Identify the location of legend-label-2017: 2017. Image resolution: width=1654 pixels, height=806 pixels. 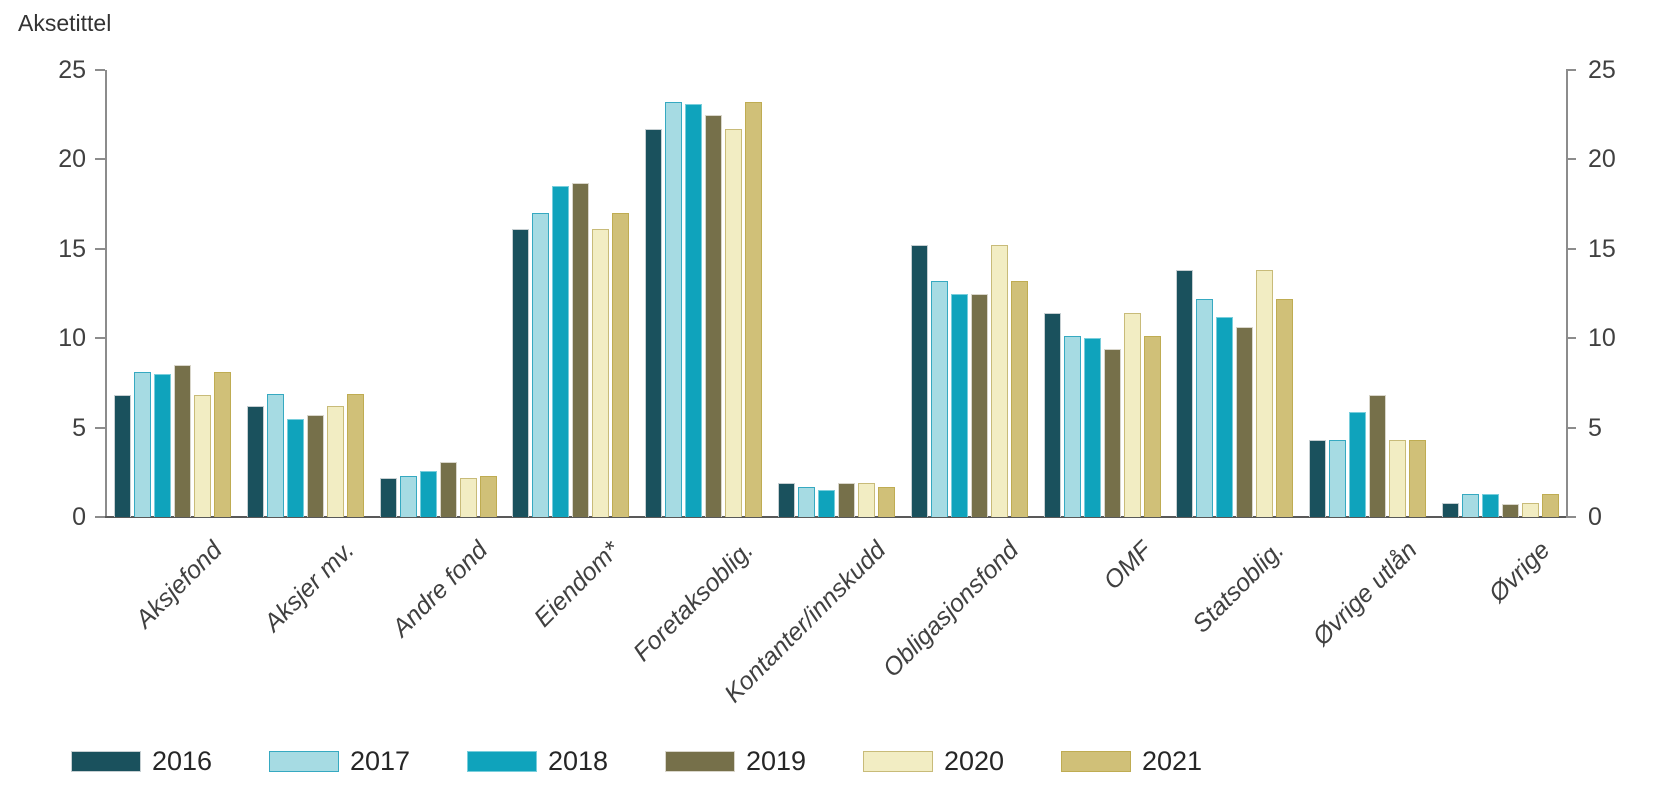
(380, 761).